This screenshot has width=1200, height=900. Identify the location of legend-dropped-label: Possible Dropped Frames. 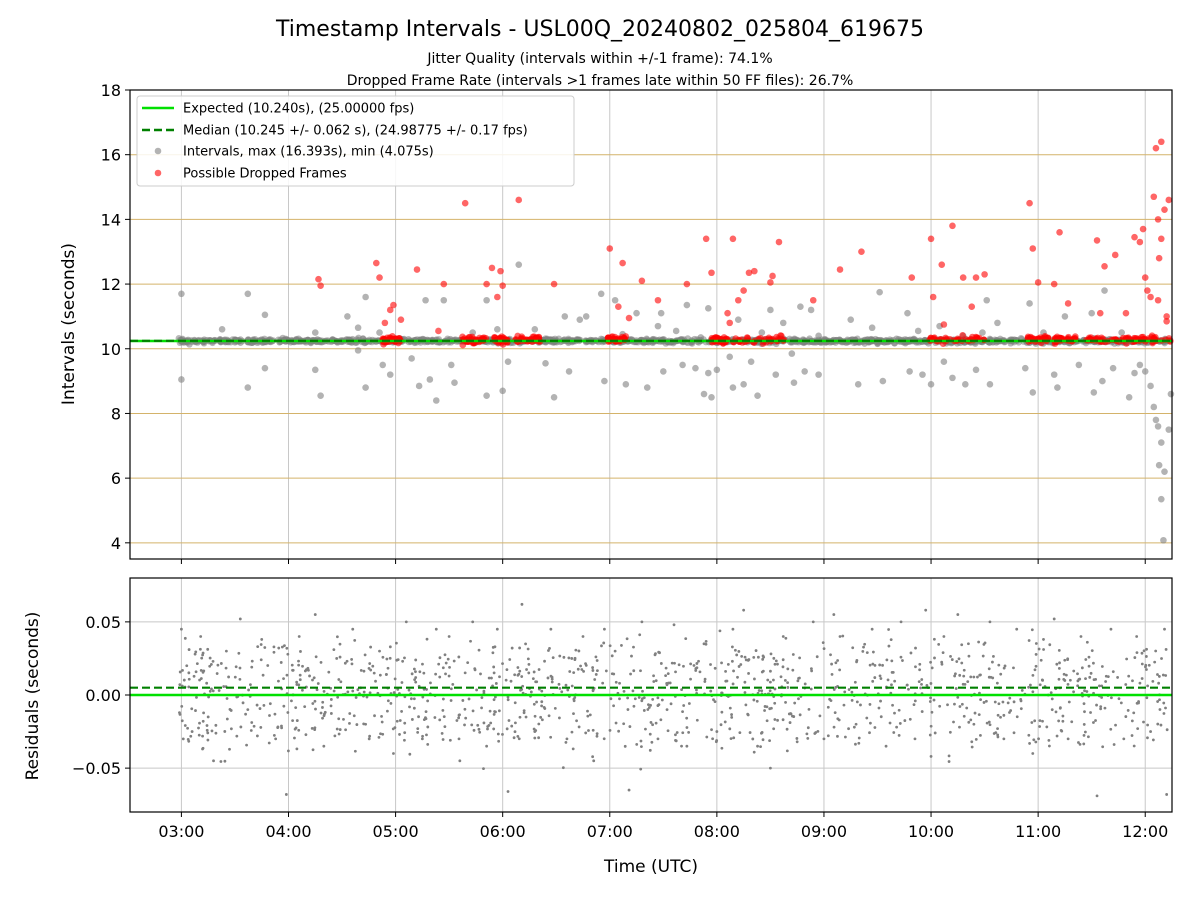
(265, 174).